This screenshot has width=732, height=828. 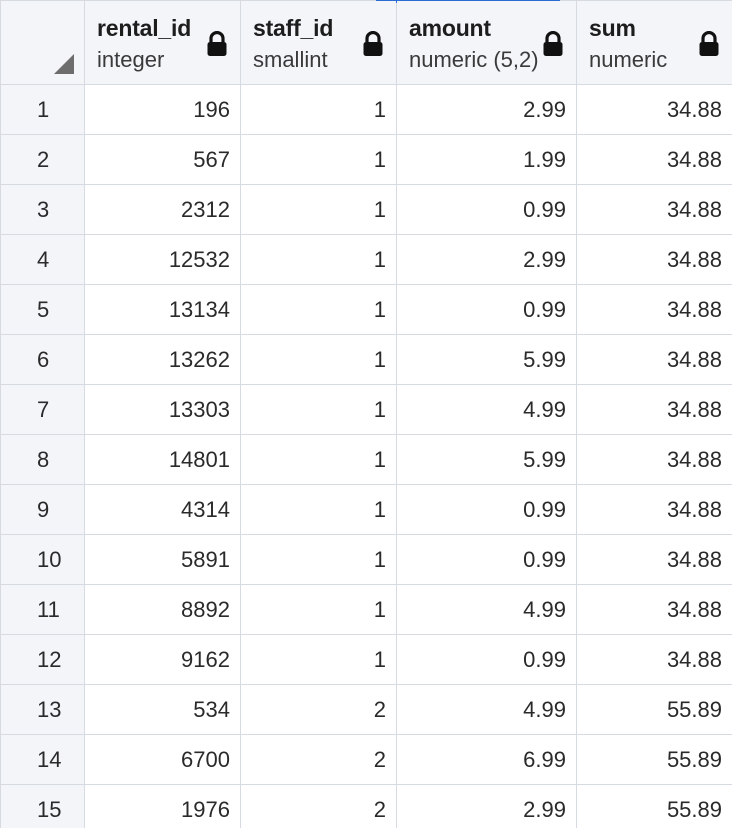 I want to click on cell-rental-id: 13134, so click(x=162, y=309).